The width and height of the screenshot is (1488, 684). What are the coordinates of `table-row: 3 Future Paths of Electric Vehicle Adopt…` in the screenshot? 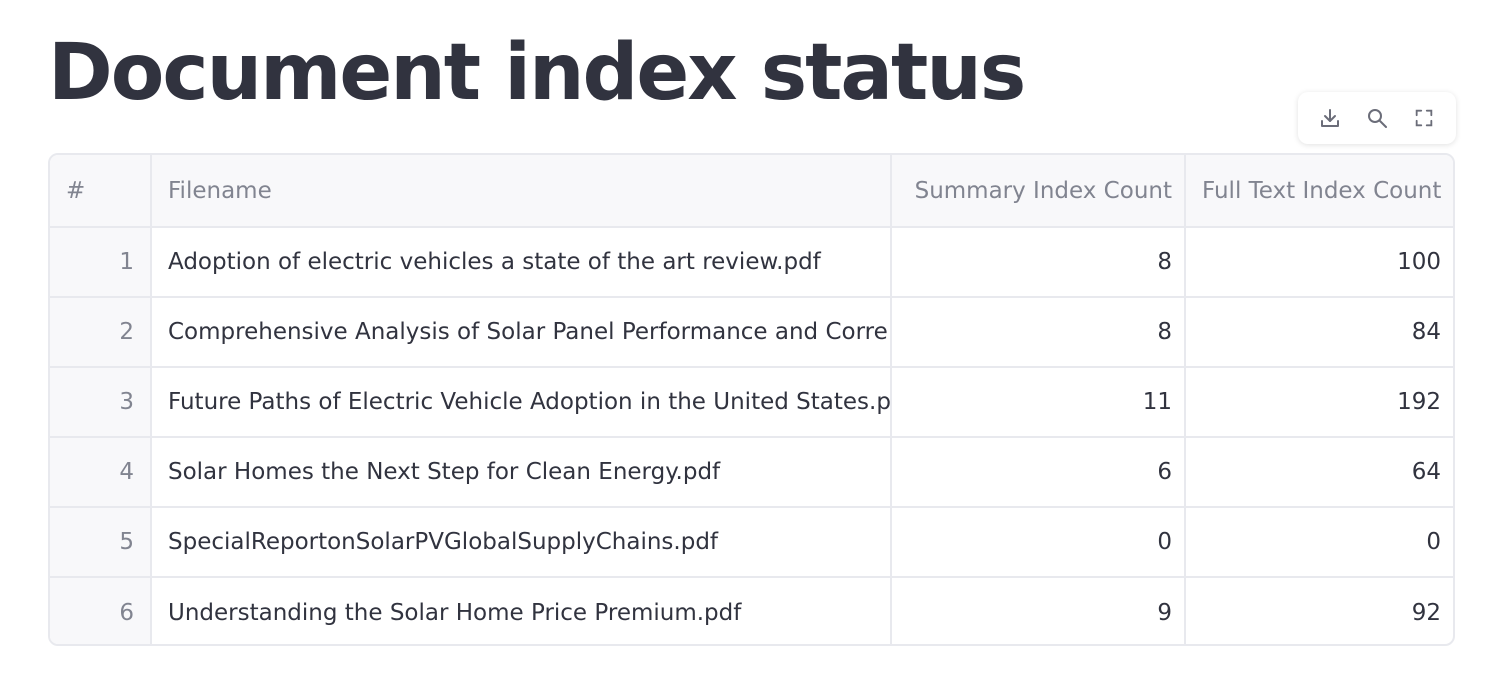 It's located at (751, 402).